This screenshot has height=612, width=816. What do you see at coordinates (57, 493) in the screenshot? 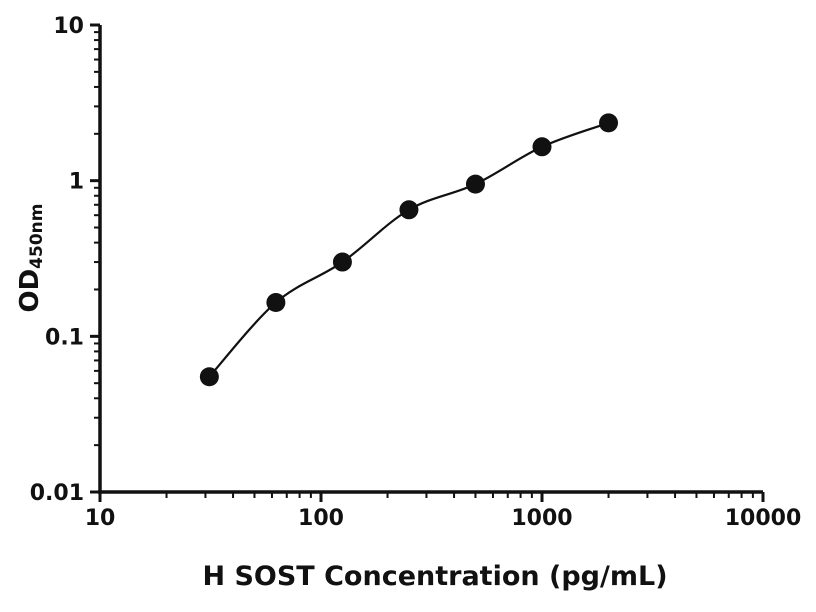
I see `y-tick-label: 0.01` at bounding box center [57, 493].